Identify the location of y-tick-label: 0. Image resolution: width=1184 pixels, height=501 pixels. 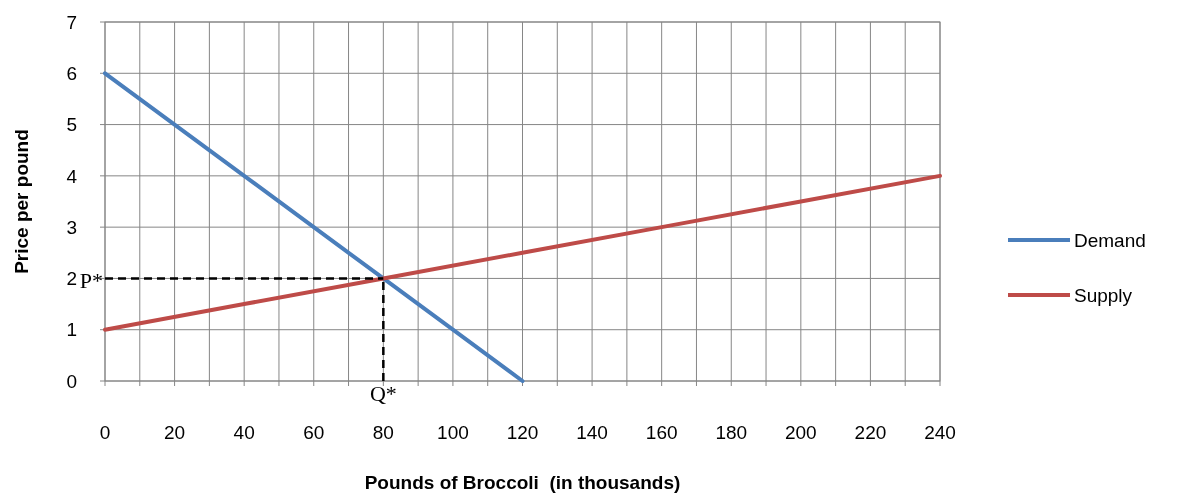
(71, 381).